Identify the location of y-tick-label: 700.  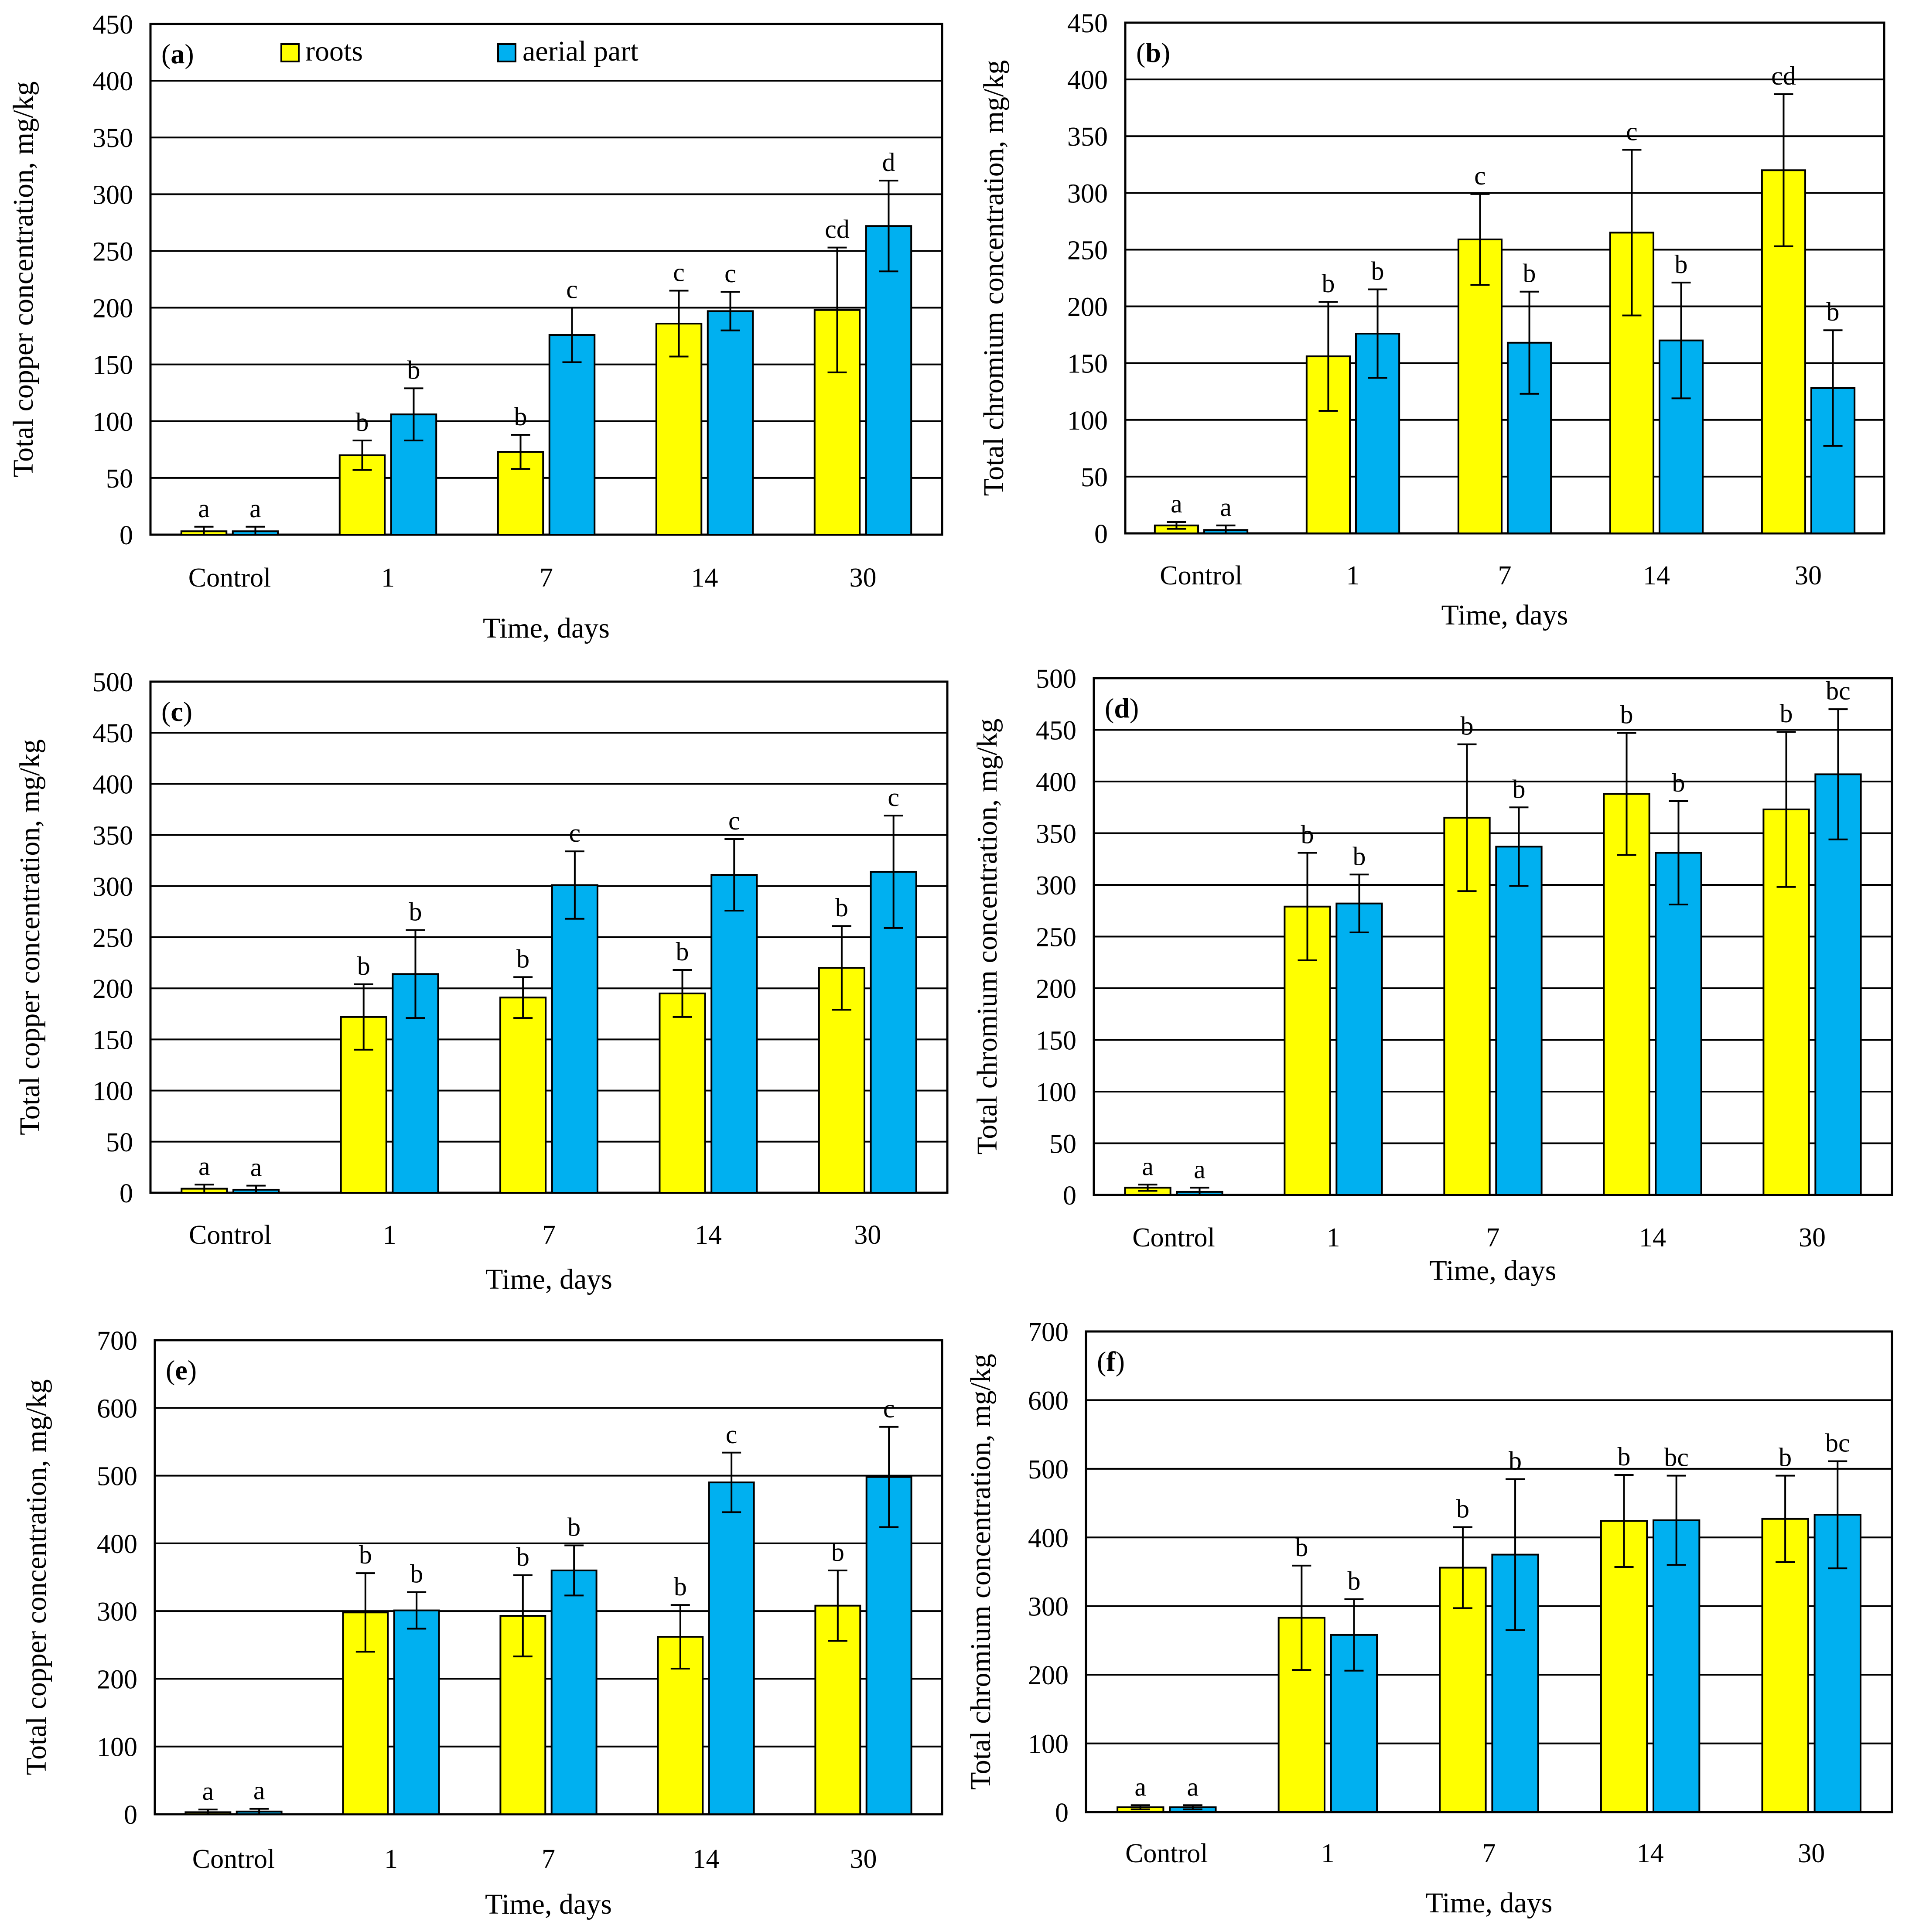
(117, 1341).